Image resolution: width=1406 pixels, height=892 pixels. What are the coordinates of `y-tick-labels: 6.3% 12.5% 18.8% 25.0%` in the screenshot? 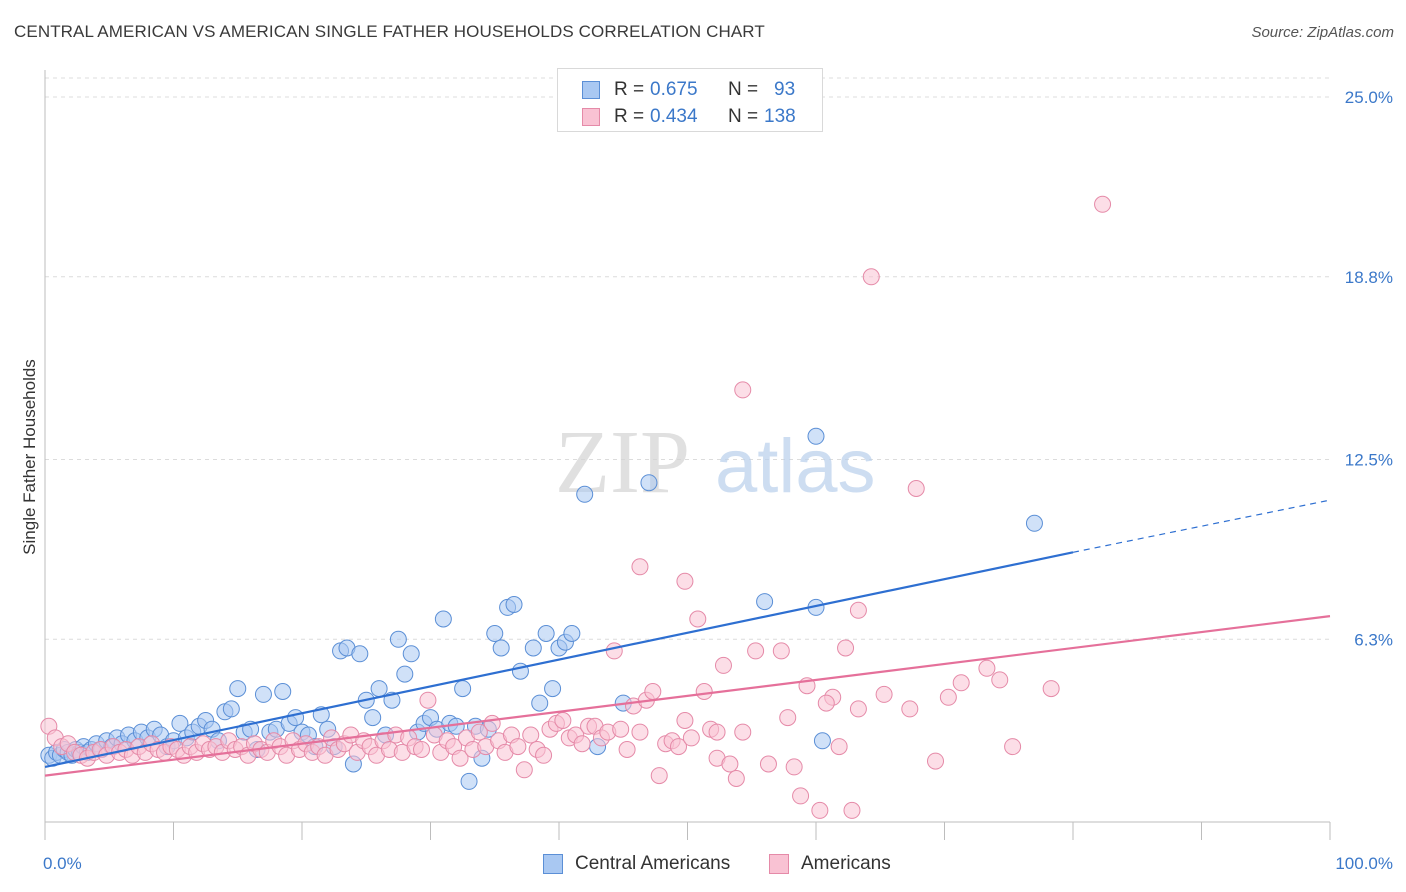 It's located at (1369, 368).